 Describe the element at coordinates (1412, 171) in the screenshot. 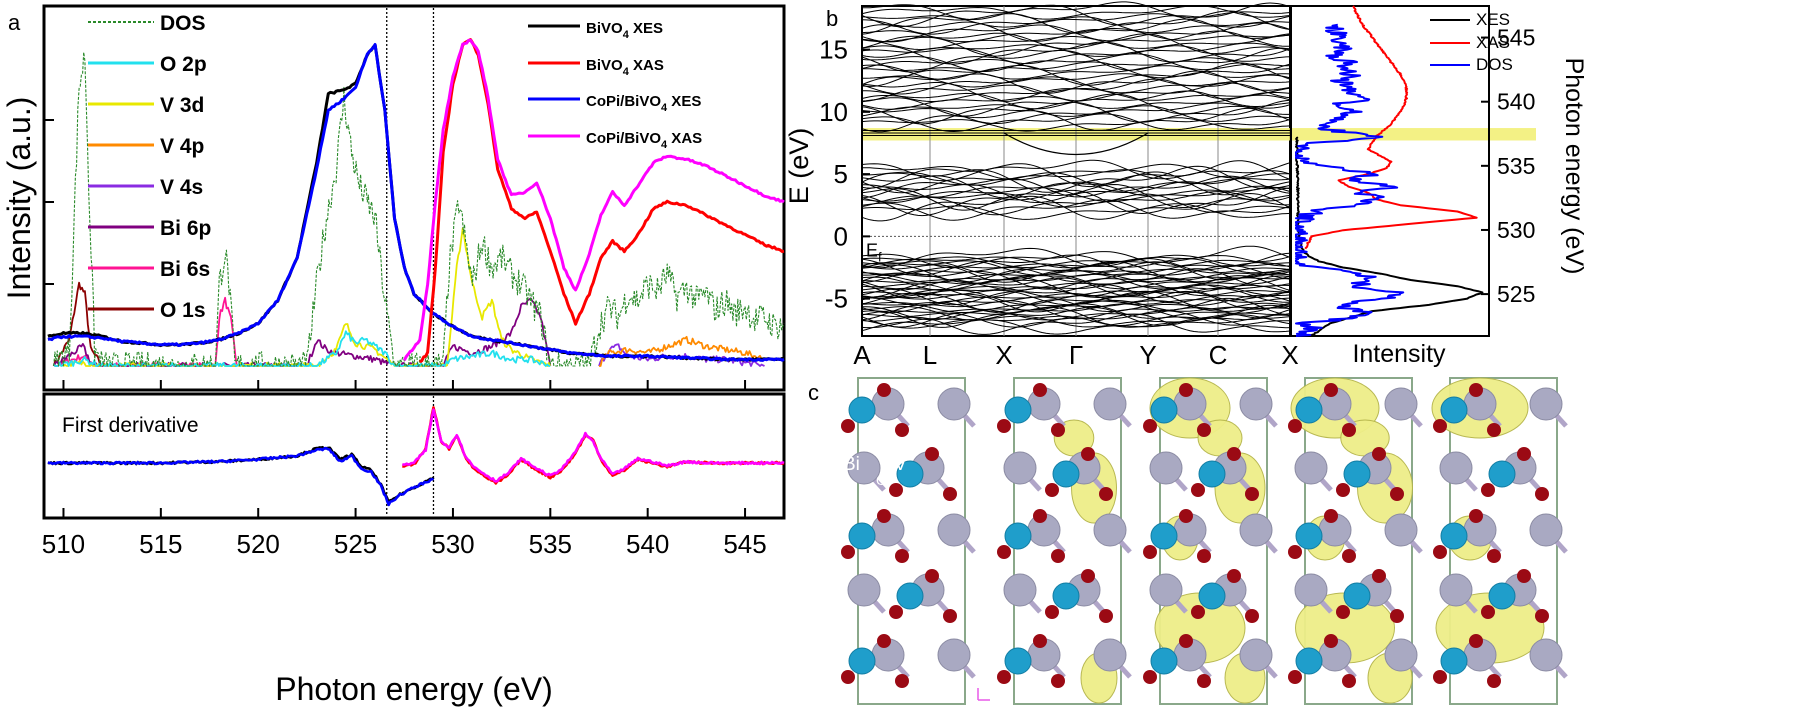

I see `panel-b-spectra: 525 530 535 540 545 XES XAS DOS` at that location.